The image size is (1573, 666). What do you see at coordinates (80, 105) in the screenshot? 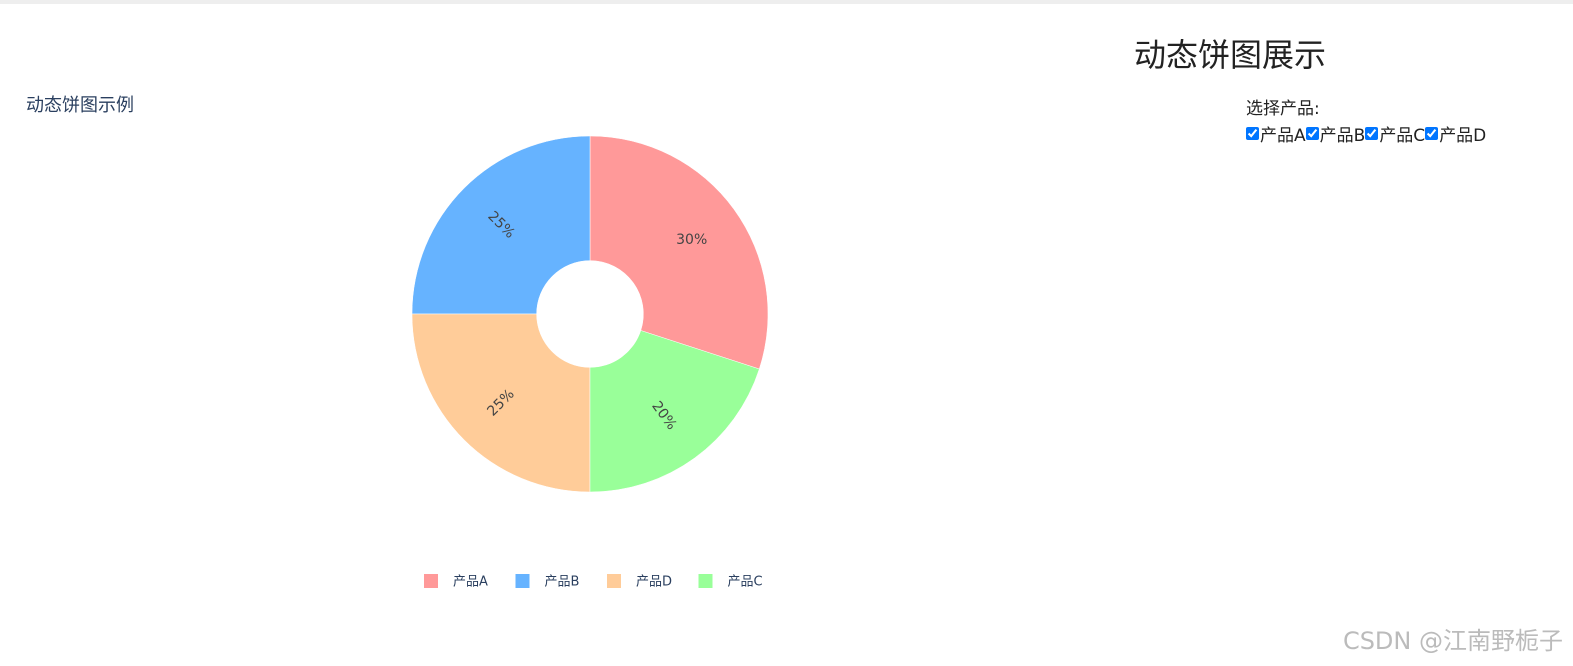
I see `chart-title: 动态饼图示例` at bounding box center [80, 105].